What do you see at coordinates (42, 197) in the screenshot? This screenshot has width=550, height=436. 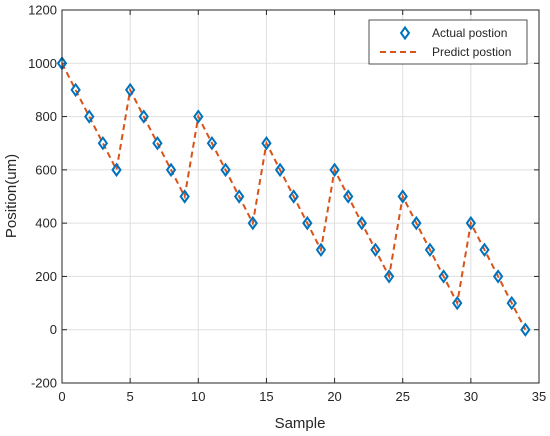 I see `y-tick-labels: -200 0 200 400 600 800 1000 1200` at bounding box center [42, 197].